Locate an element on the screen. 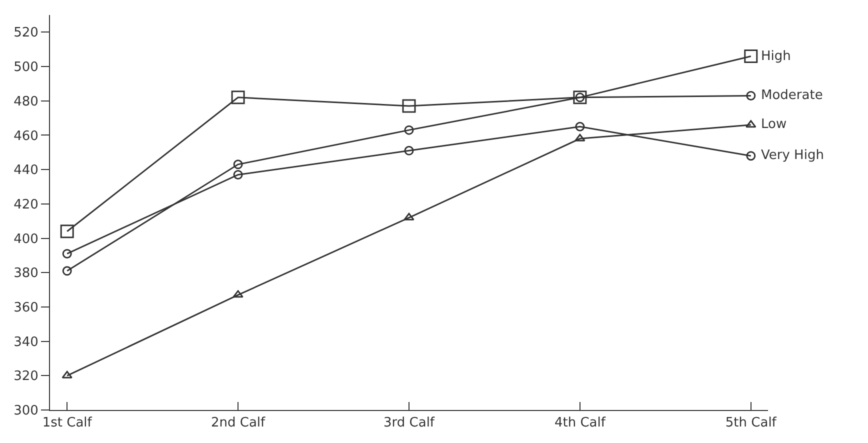 The width and height of the screenshot is (868, 443). y-tick-label: 500 is located at coordinates (26, 68).